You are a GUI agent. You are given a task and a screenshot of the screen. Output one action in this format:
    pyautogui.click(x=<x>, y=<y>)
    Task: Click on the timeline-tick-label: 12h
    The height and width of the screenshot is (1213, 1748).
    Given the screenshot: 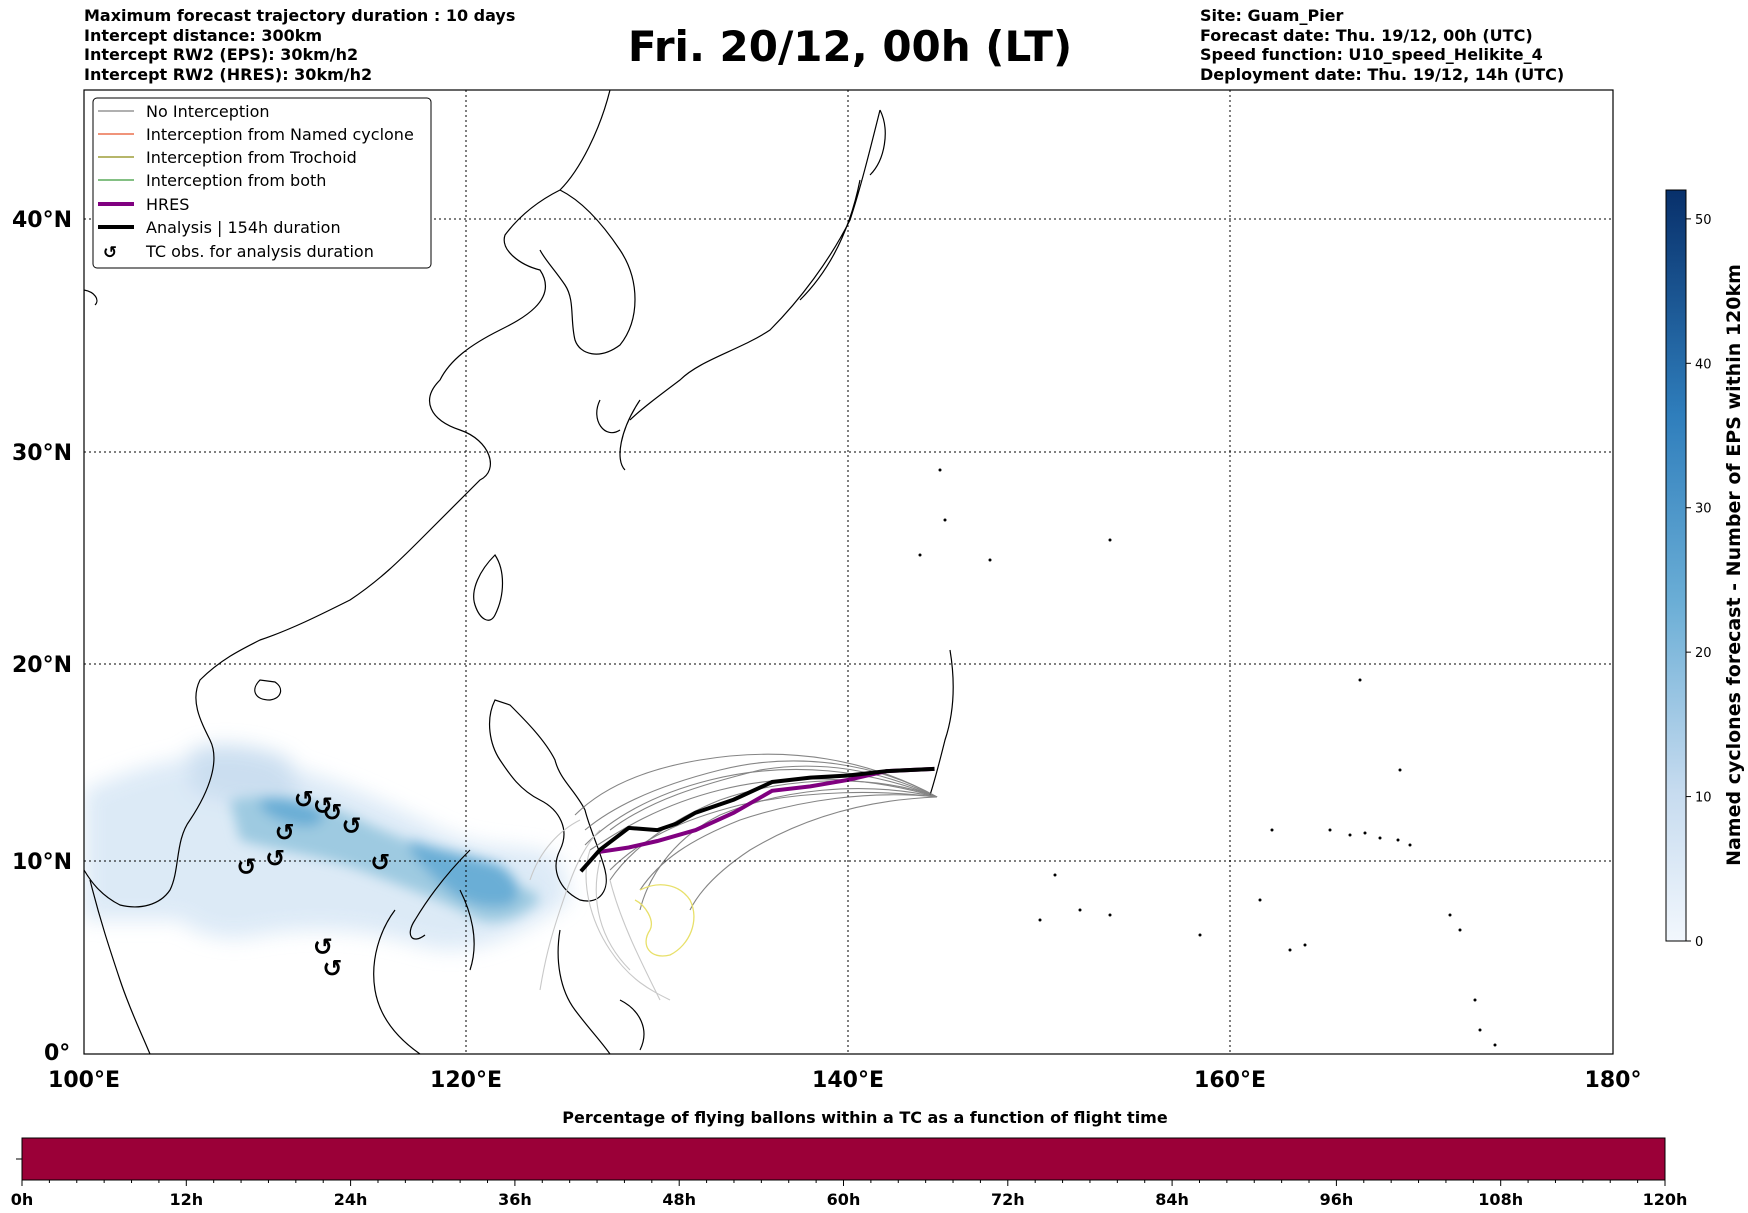 What is the action you would take?
    pyautogui.click(x=186, y=1199)
    